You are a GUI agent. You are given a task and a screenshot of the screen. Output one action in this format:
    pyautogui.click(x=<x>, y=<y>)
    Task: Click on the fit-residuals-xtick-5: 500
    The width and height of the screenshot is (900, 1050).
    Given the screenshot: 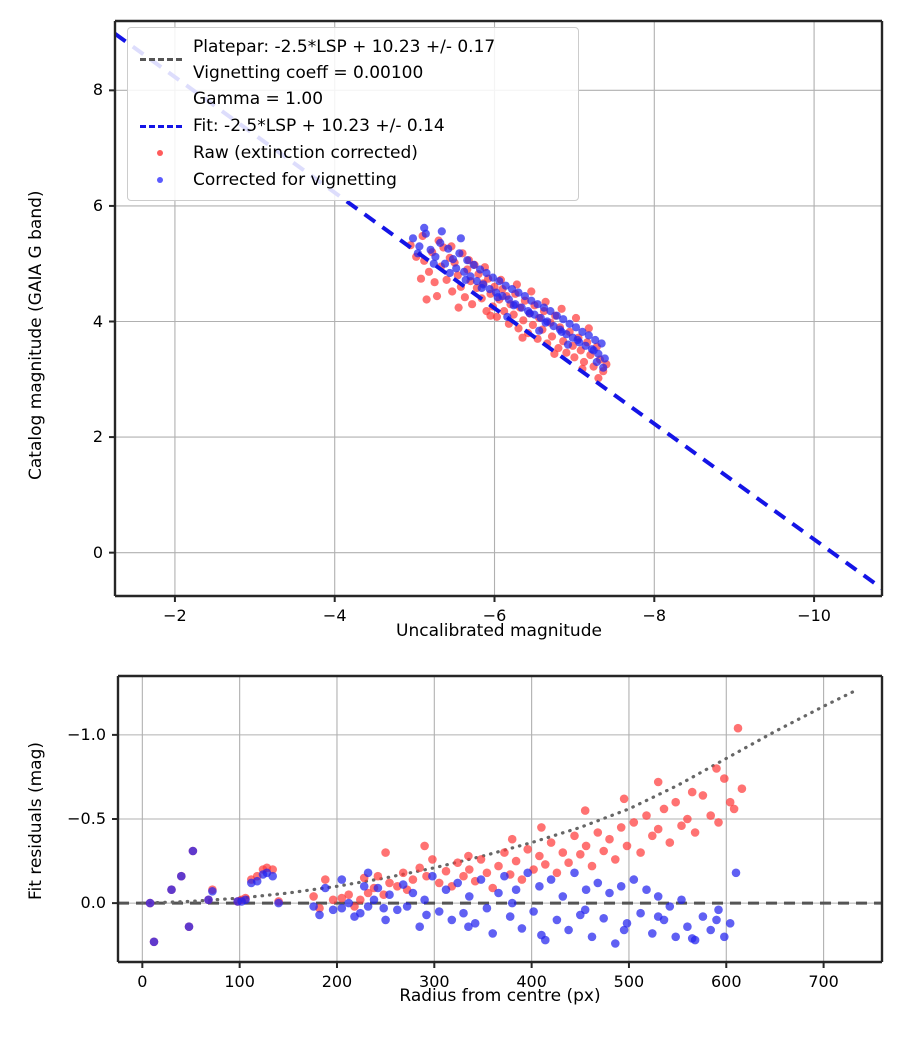 What is the action you would take?
    pyautogui.click(x=629, y=981)
    